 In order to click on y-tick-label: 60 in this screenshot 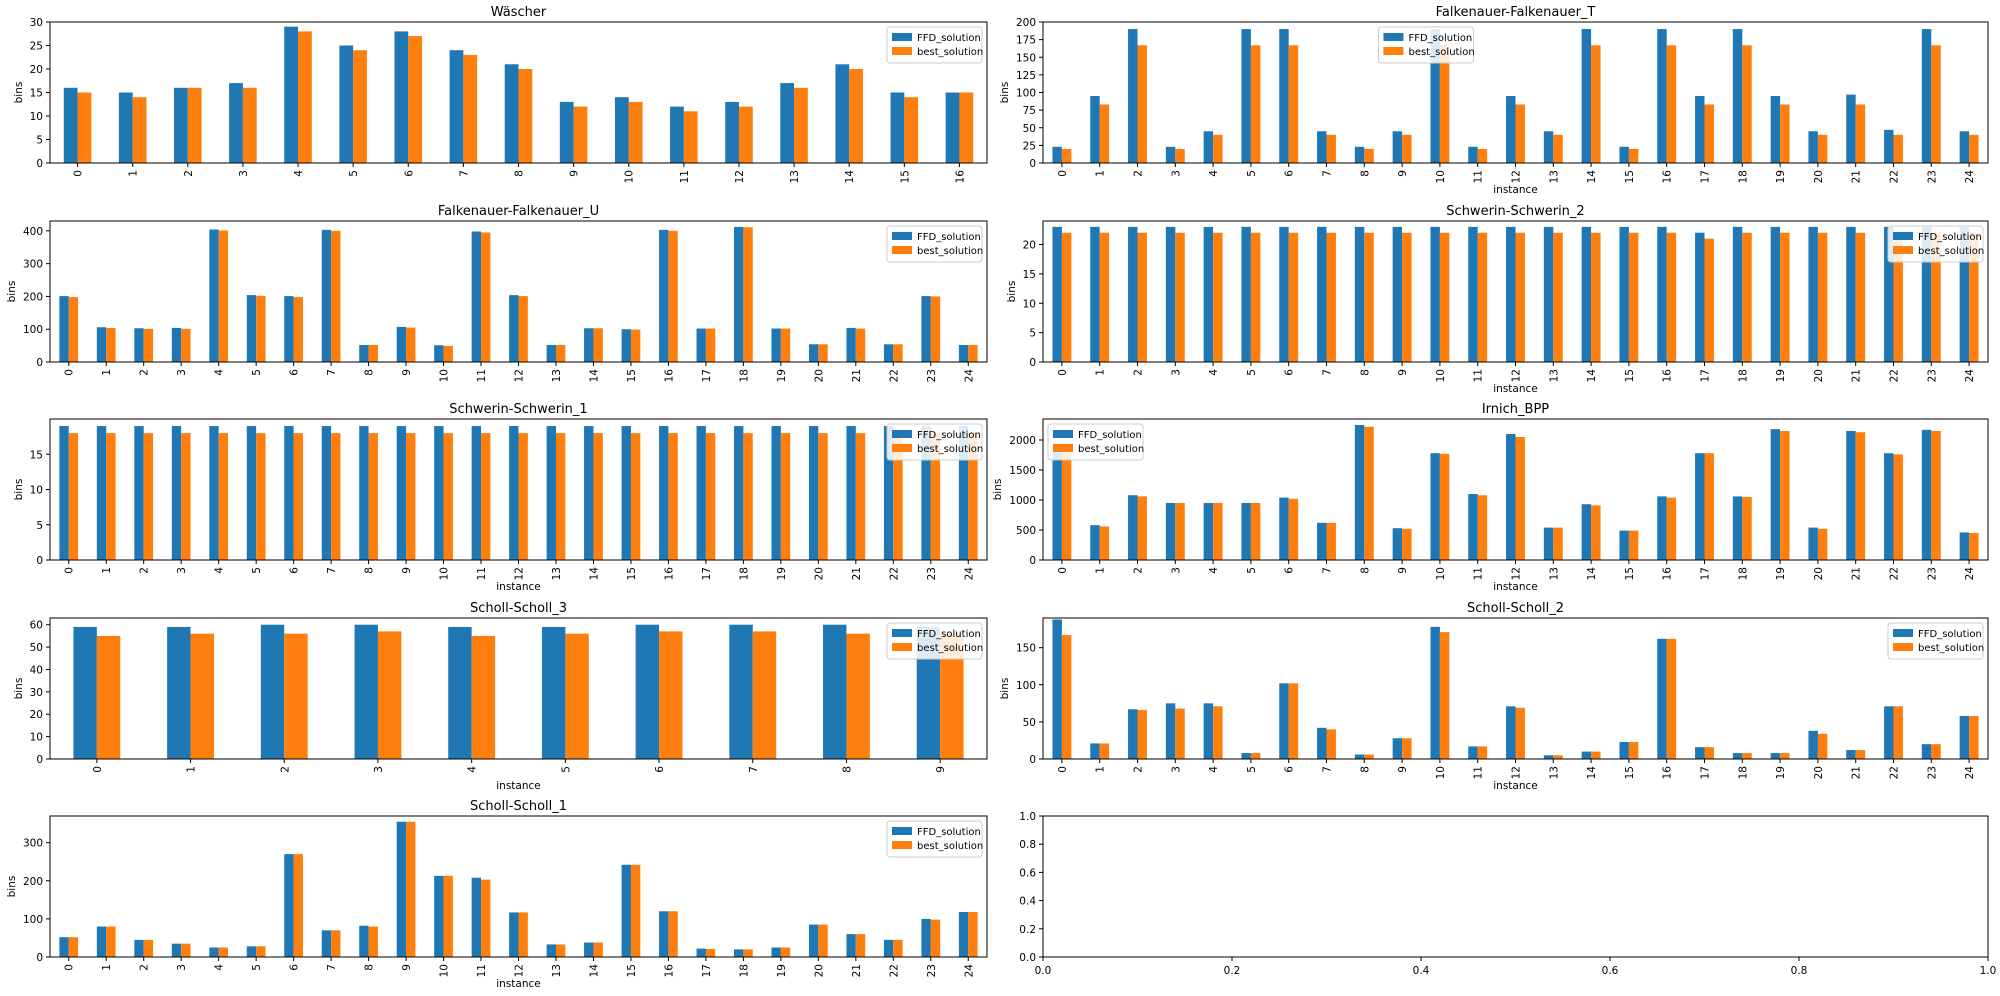, I will do `click(36, 626)`.